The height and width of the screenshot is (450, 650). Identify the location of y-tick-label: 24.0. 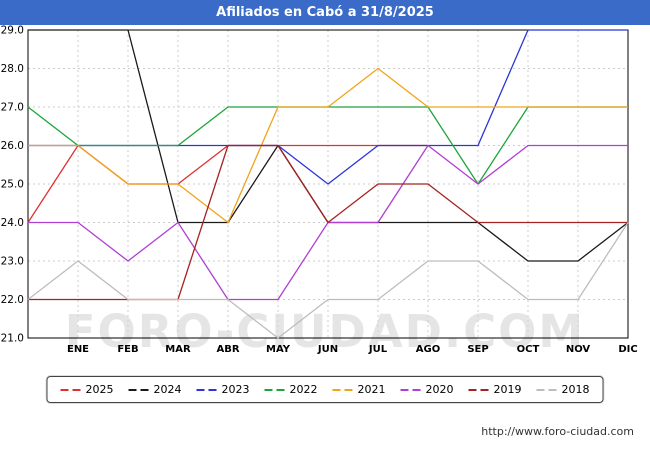
(12, 223).